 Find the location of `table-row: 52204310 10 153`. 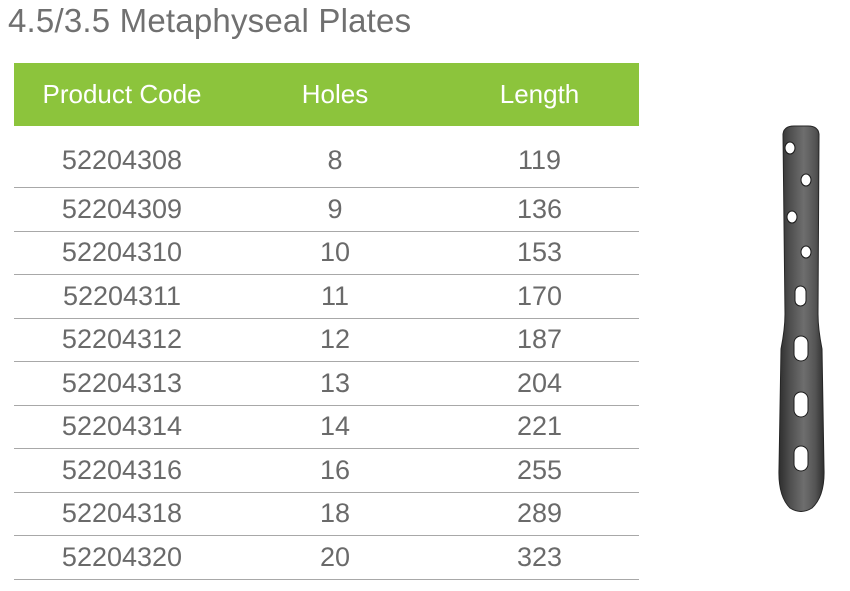

table-row: 52204310 10 153 is located at coordinates (326, 253).